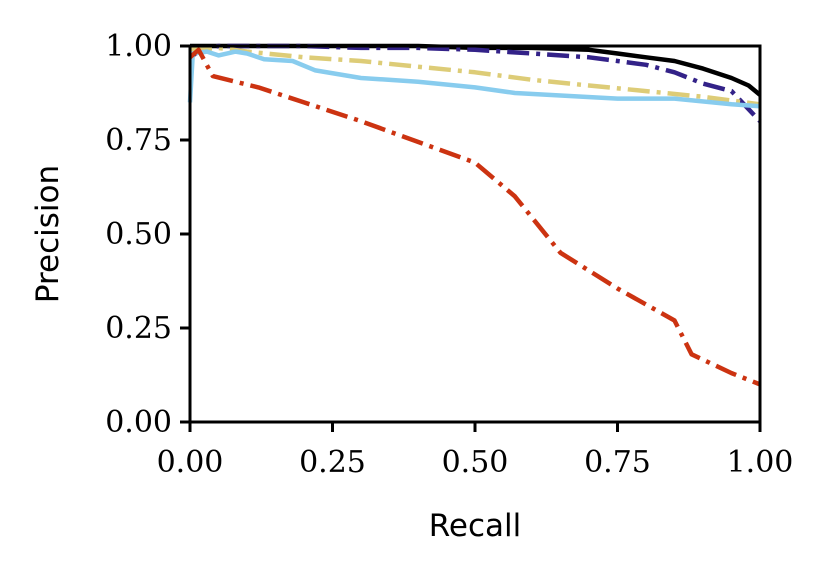 Image resolution: width=829 pixels, height=576 pixels. I want to click on x-tick-label: 0.75, so click(617, 462).